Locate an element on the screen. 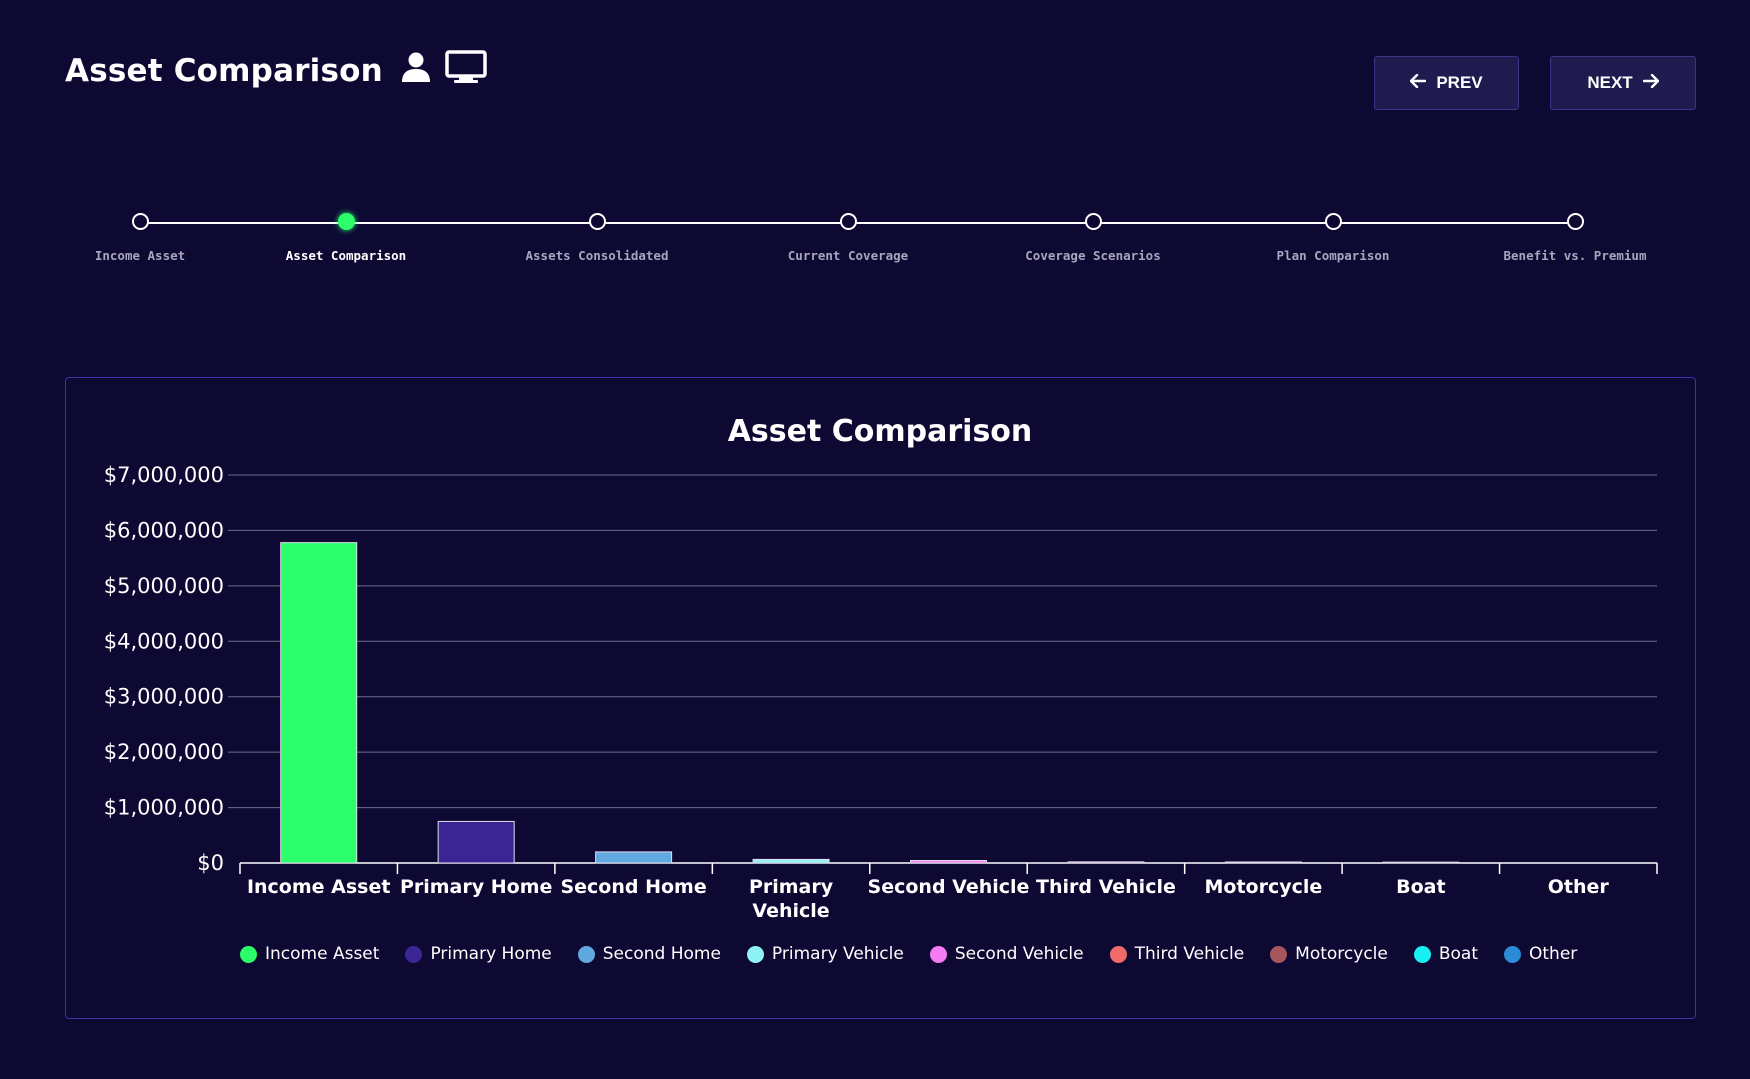  legend-item-second-vehicle: Second Vehicle is located at coordinates (1006, 954).